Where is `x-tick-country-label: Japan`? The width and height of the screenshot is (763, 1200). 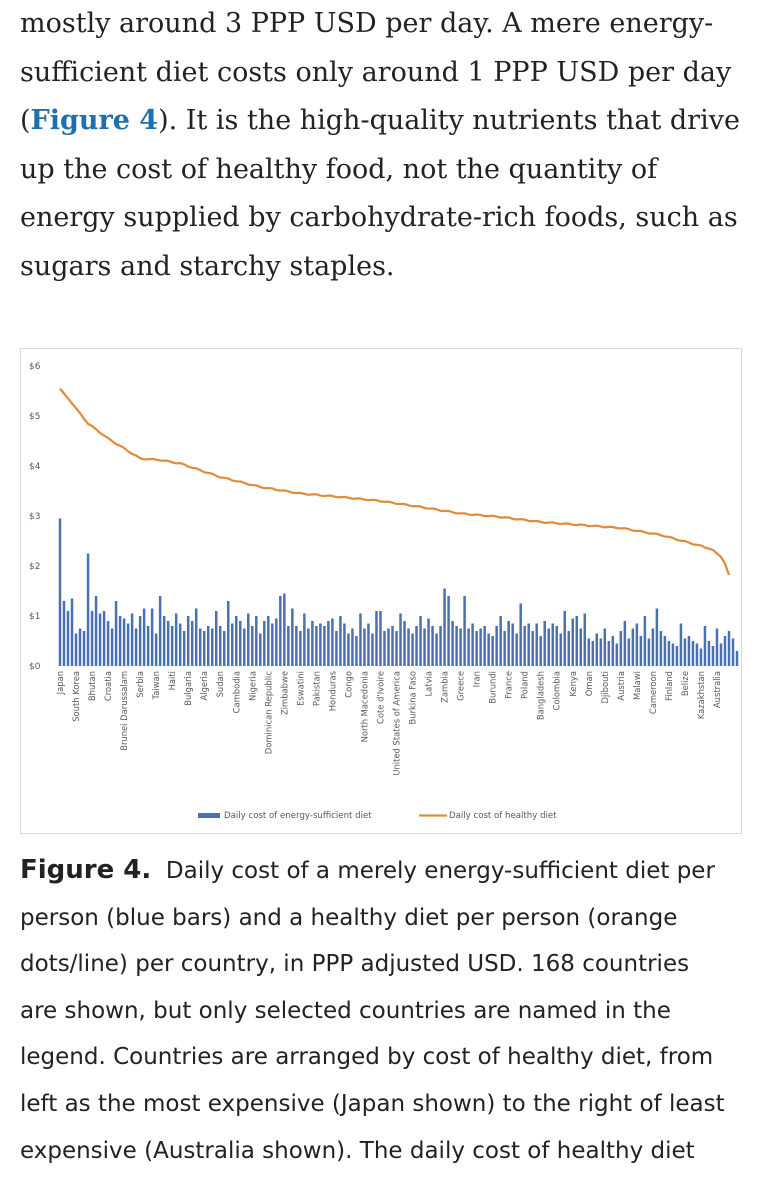
x-tick-country-label: Japan is located at coordinates (60, 683).